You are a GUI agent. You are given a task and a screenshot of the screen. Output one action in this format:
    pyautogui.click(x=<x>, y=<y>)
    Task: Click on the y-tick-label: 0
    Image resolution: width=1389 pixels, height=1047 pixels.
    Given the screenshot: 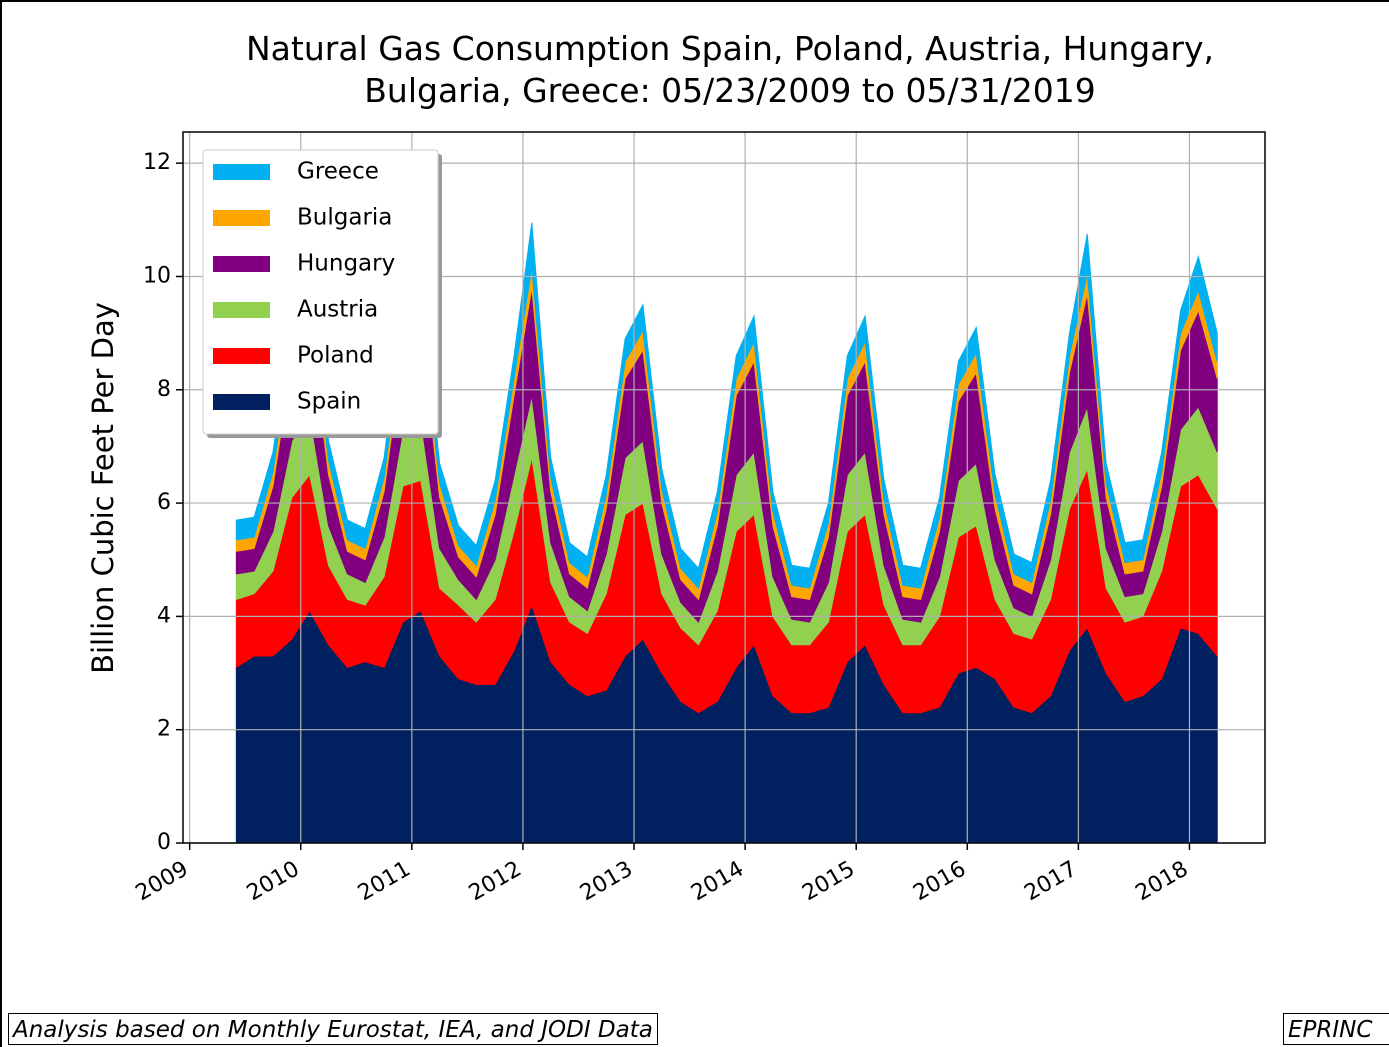 What is the action you would take?
    pyautogui.click(x=164, y=842)
    